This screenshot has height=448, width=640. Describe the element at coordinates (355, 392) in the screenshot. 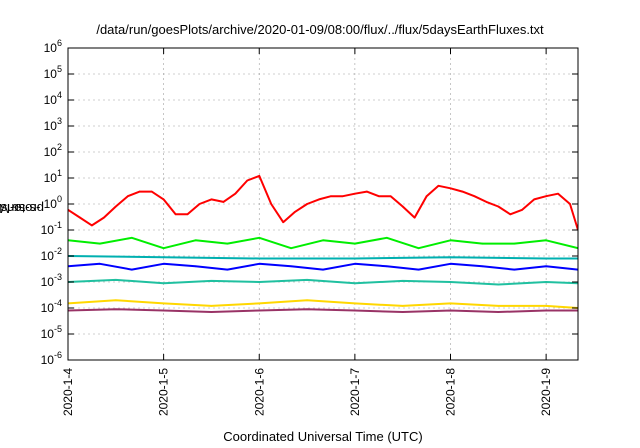

I see `x-tick-label: 2020-1-7` at that location.